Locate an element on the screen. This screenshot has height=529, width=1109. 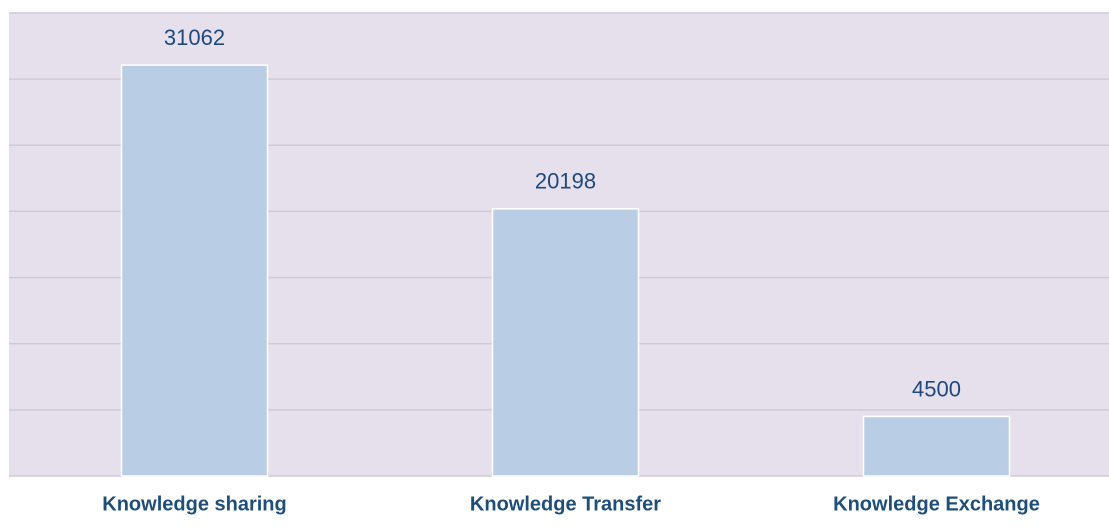
x-tick-label: Knowledge Transfer is located at coordinates (565, 504).